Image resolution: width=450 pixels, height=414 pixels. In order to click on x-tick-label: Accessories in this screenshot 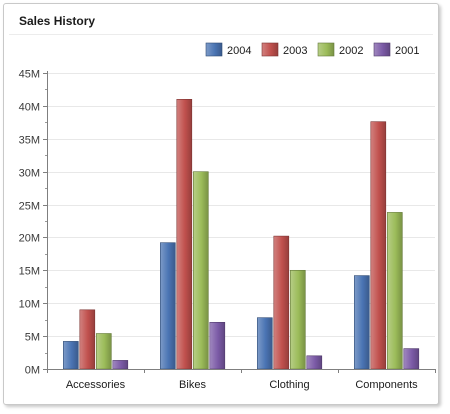, I will do `click(96, 385)`.